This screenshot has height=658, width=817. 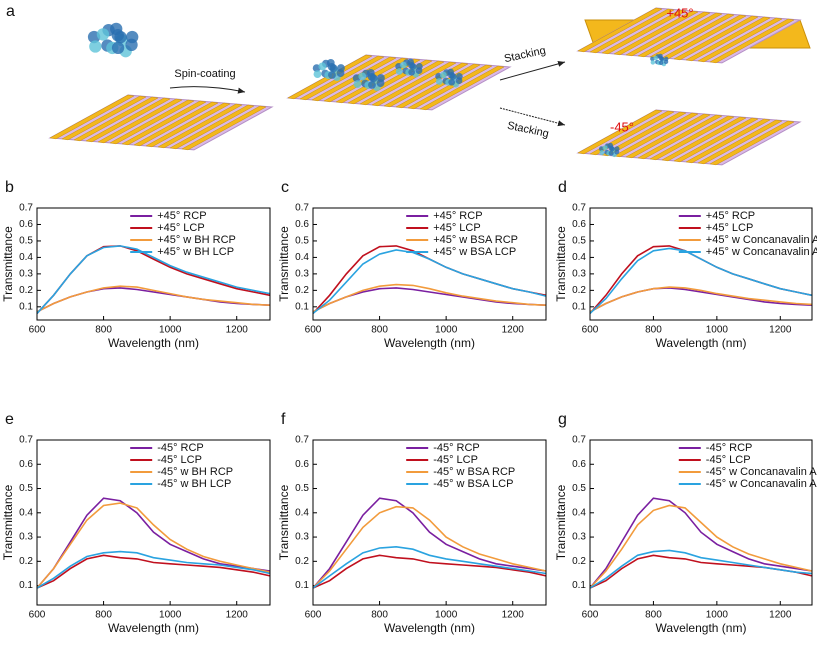 I want to click on panel-label: d, so click(x=562, y=187).